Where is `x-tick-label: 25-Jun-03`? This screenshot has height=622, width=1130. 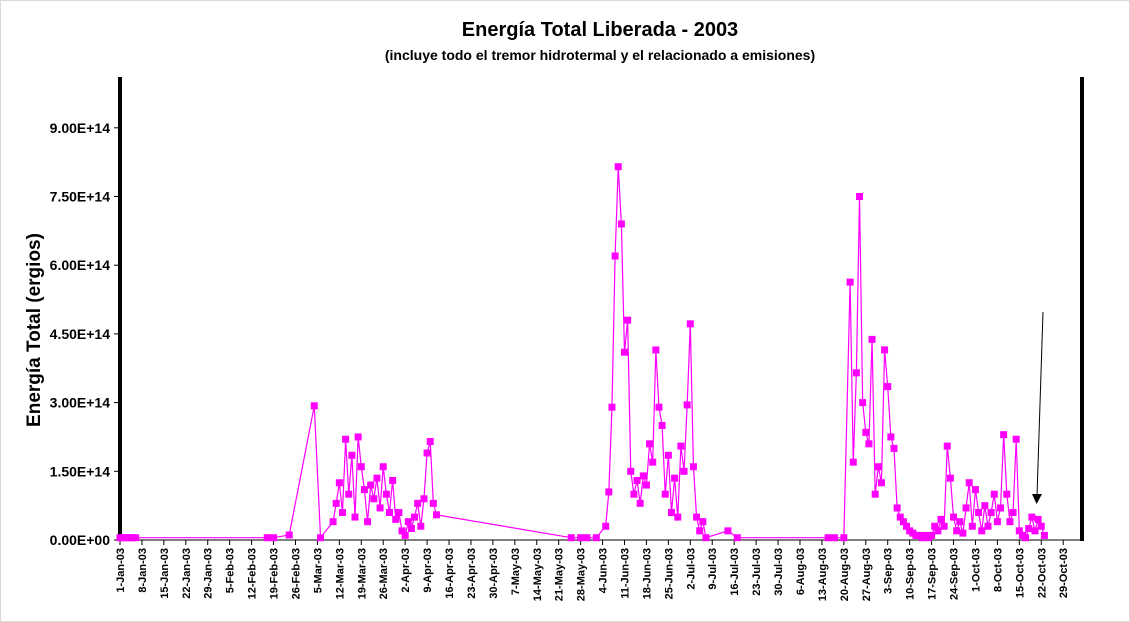
x-tick-label: 25-Jun-03 is located at coordinates (669, 573).